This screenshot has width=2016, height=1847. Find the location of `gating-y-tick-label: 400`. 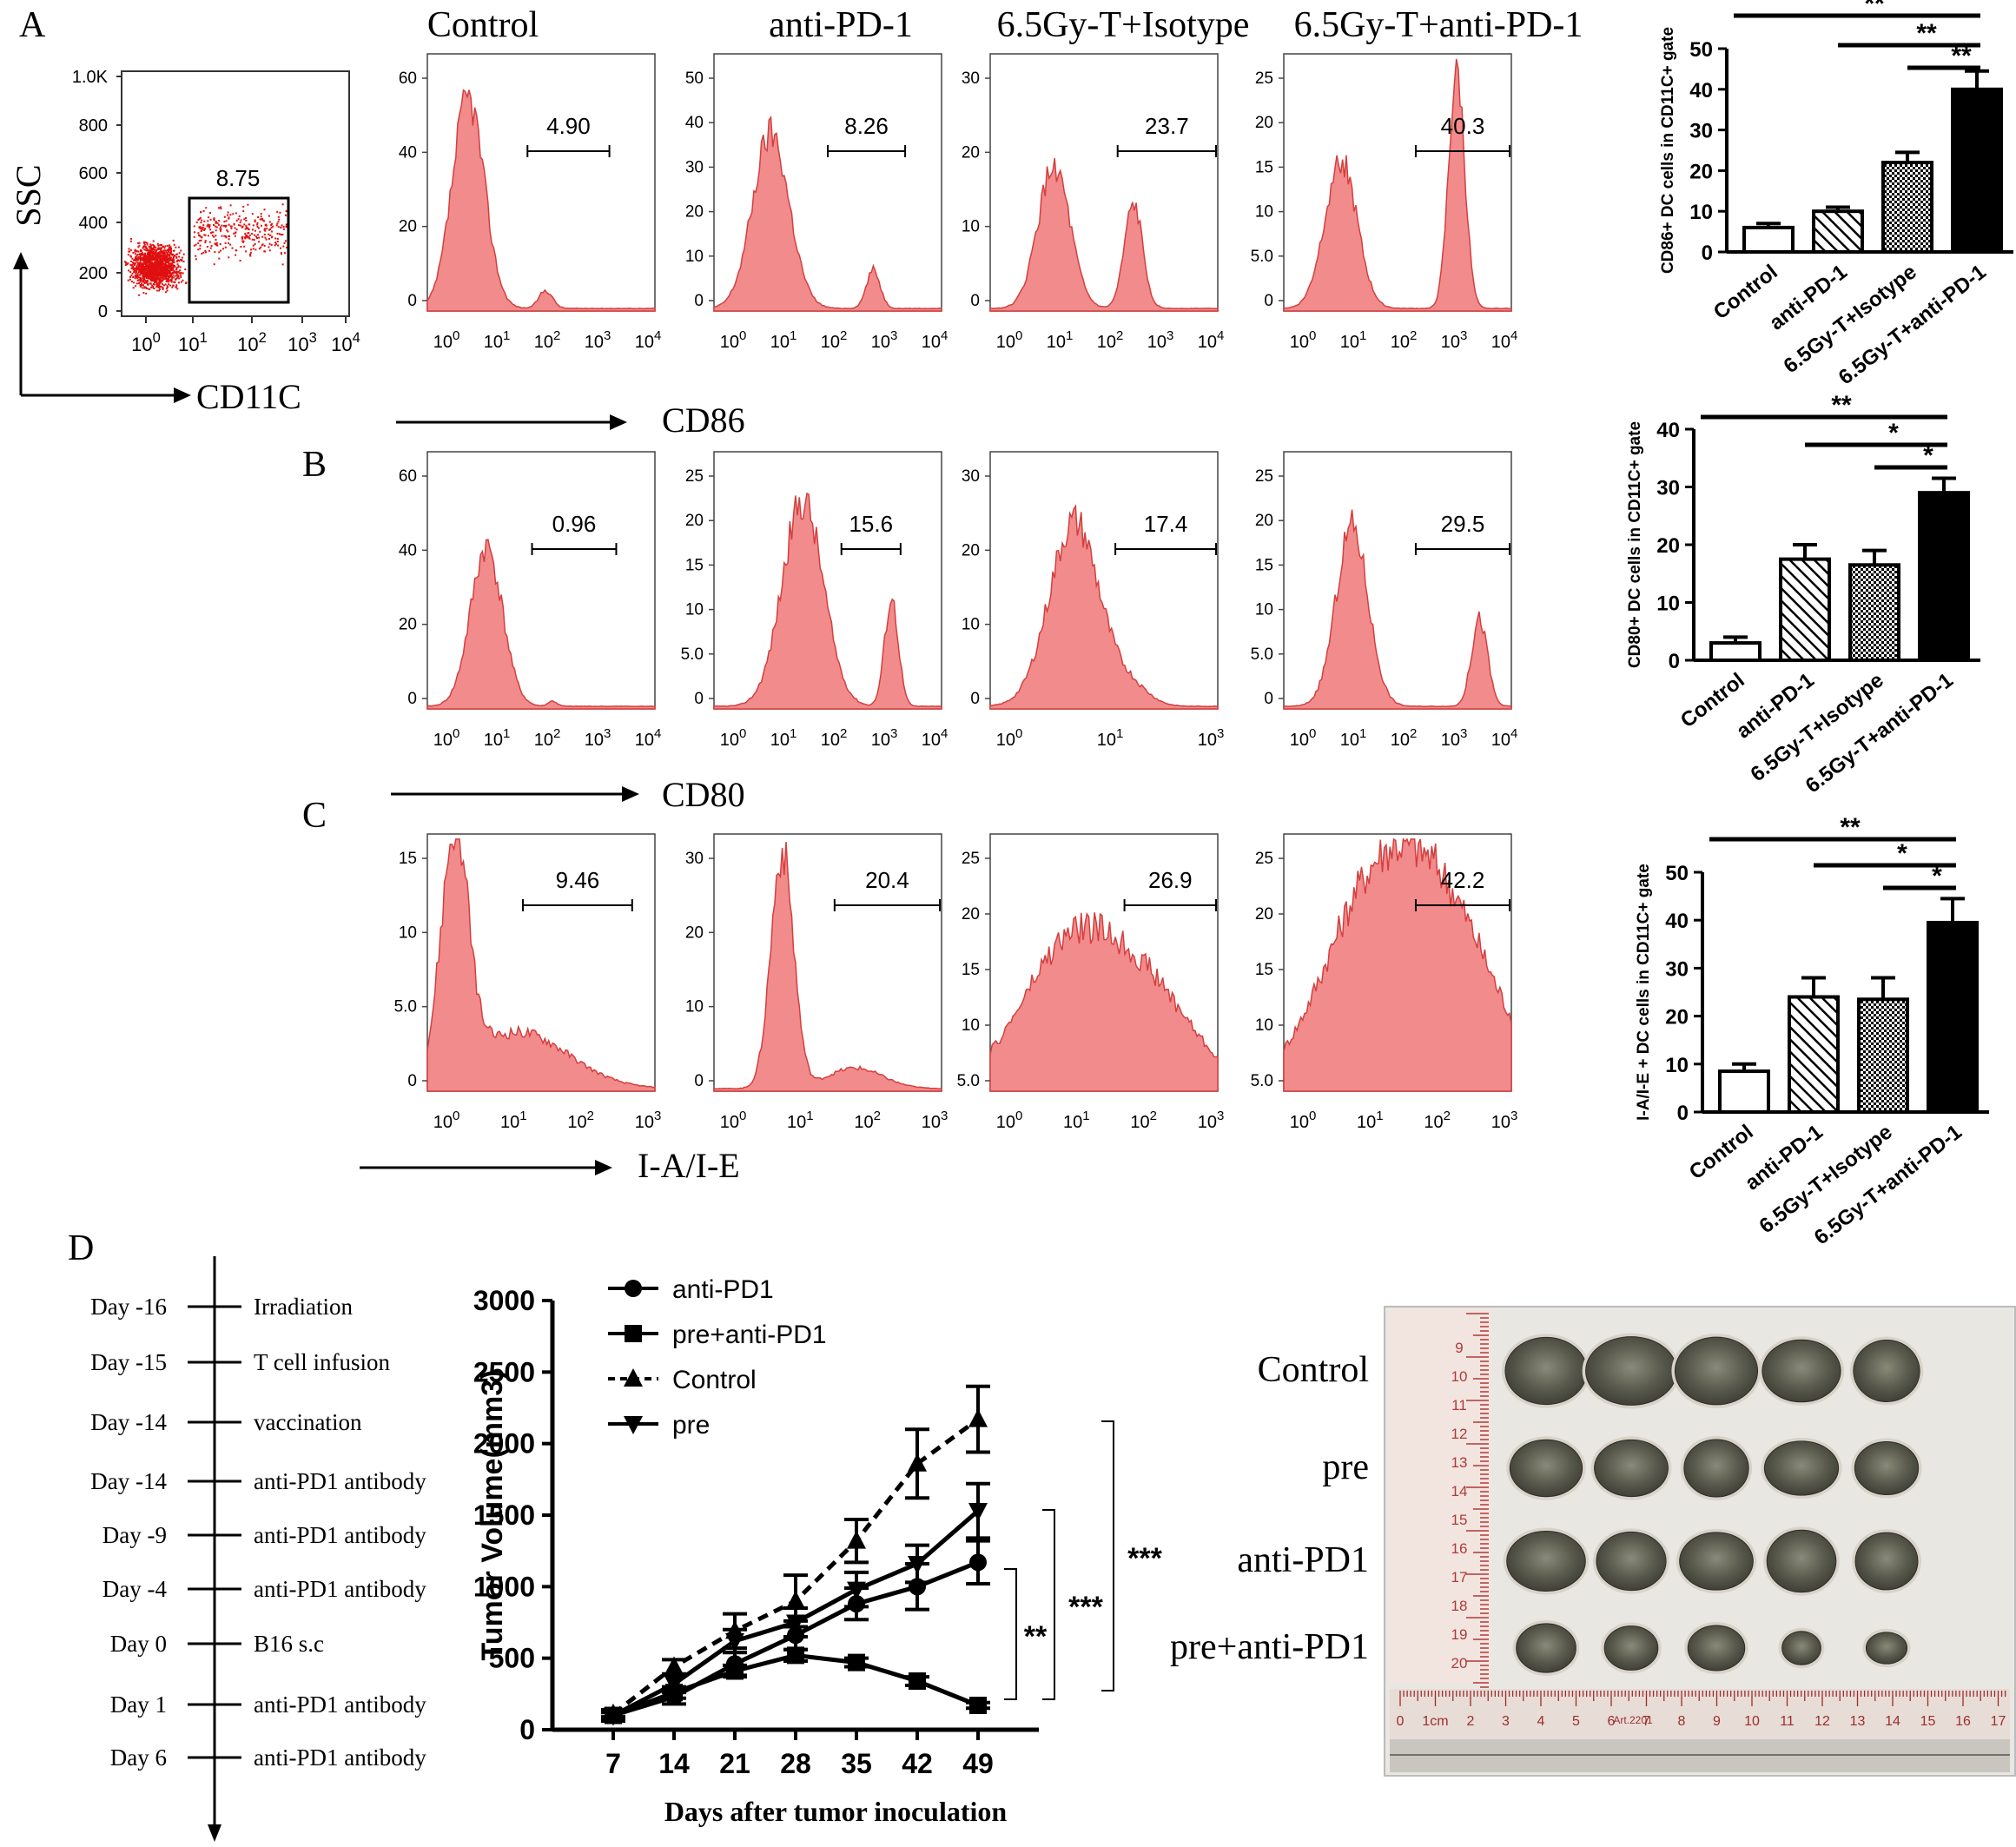

gating-y-tick-label: 400 is located at coordinates (93, 224).